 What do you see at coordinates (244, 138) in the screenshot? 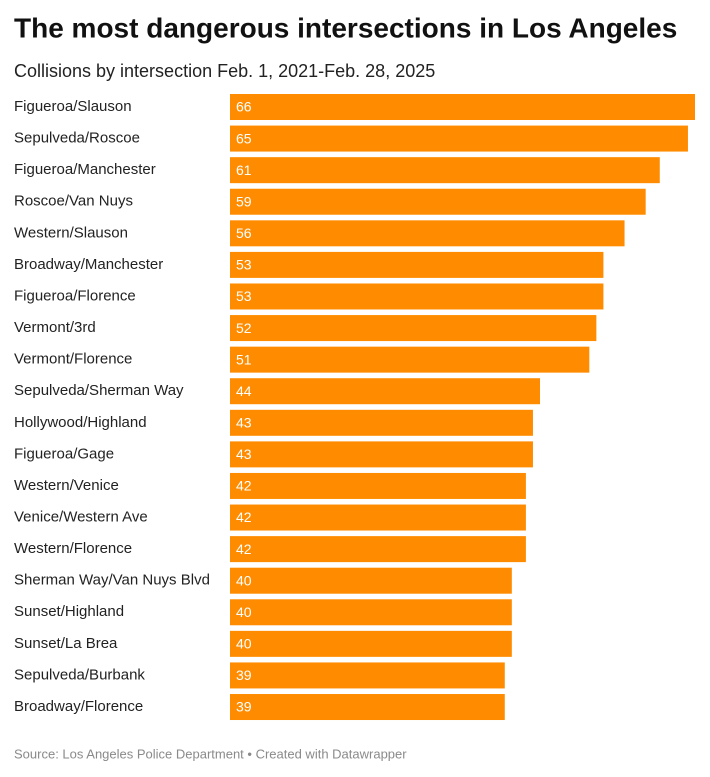
I see `value-label: 65` at bounding box center [244, 138].